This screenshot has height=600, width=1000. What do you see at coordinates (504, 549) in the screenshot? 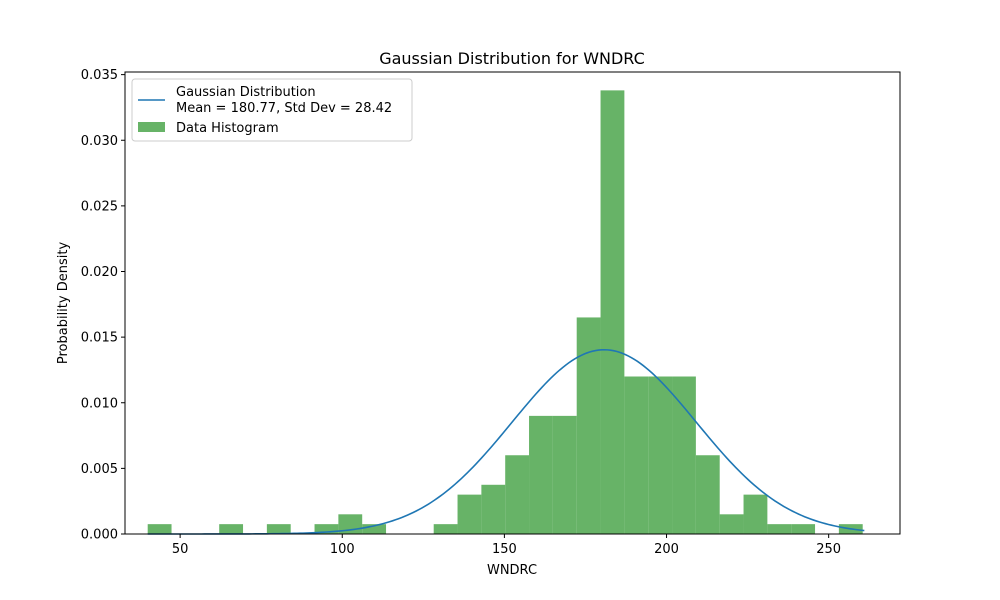
I see `x-tick-label: 150` at bounding box center [504, 549].